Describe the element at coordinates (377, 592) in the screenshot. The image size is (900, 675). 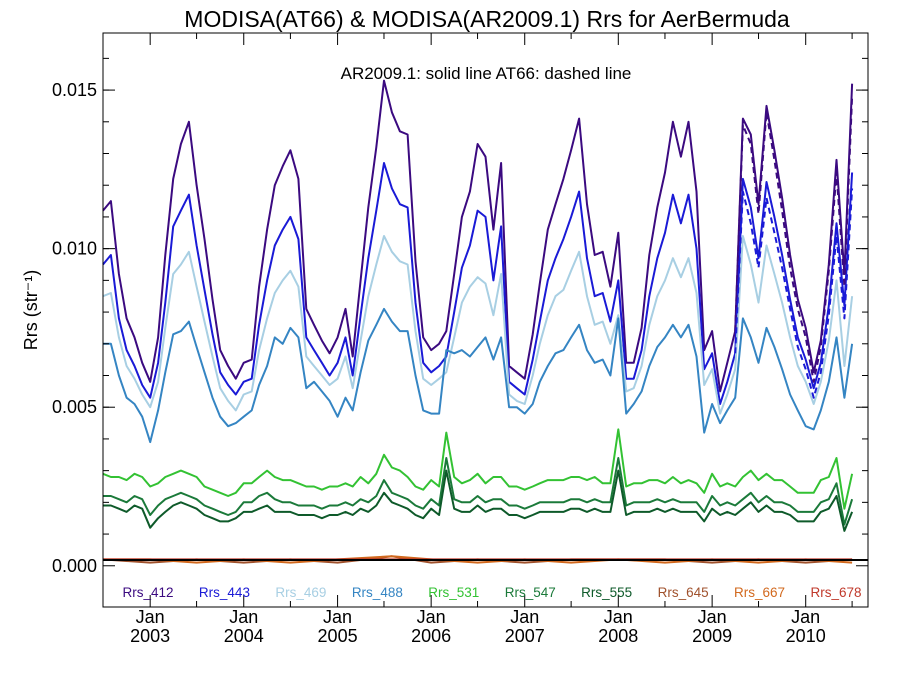
I see `legend-rrs-488: Rrs_488` at that location.